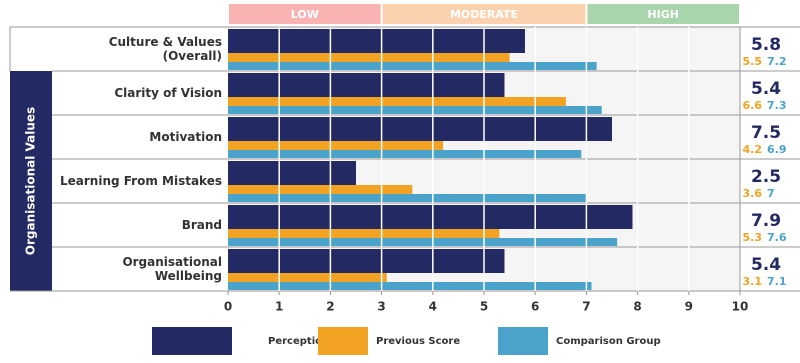 This screenshot has height=363, width=800. I want to click on comparison-value: 6.9, so click(777, 149).